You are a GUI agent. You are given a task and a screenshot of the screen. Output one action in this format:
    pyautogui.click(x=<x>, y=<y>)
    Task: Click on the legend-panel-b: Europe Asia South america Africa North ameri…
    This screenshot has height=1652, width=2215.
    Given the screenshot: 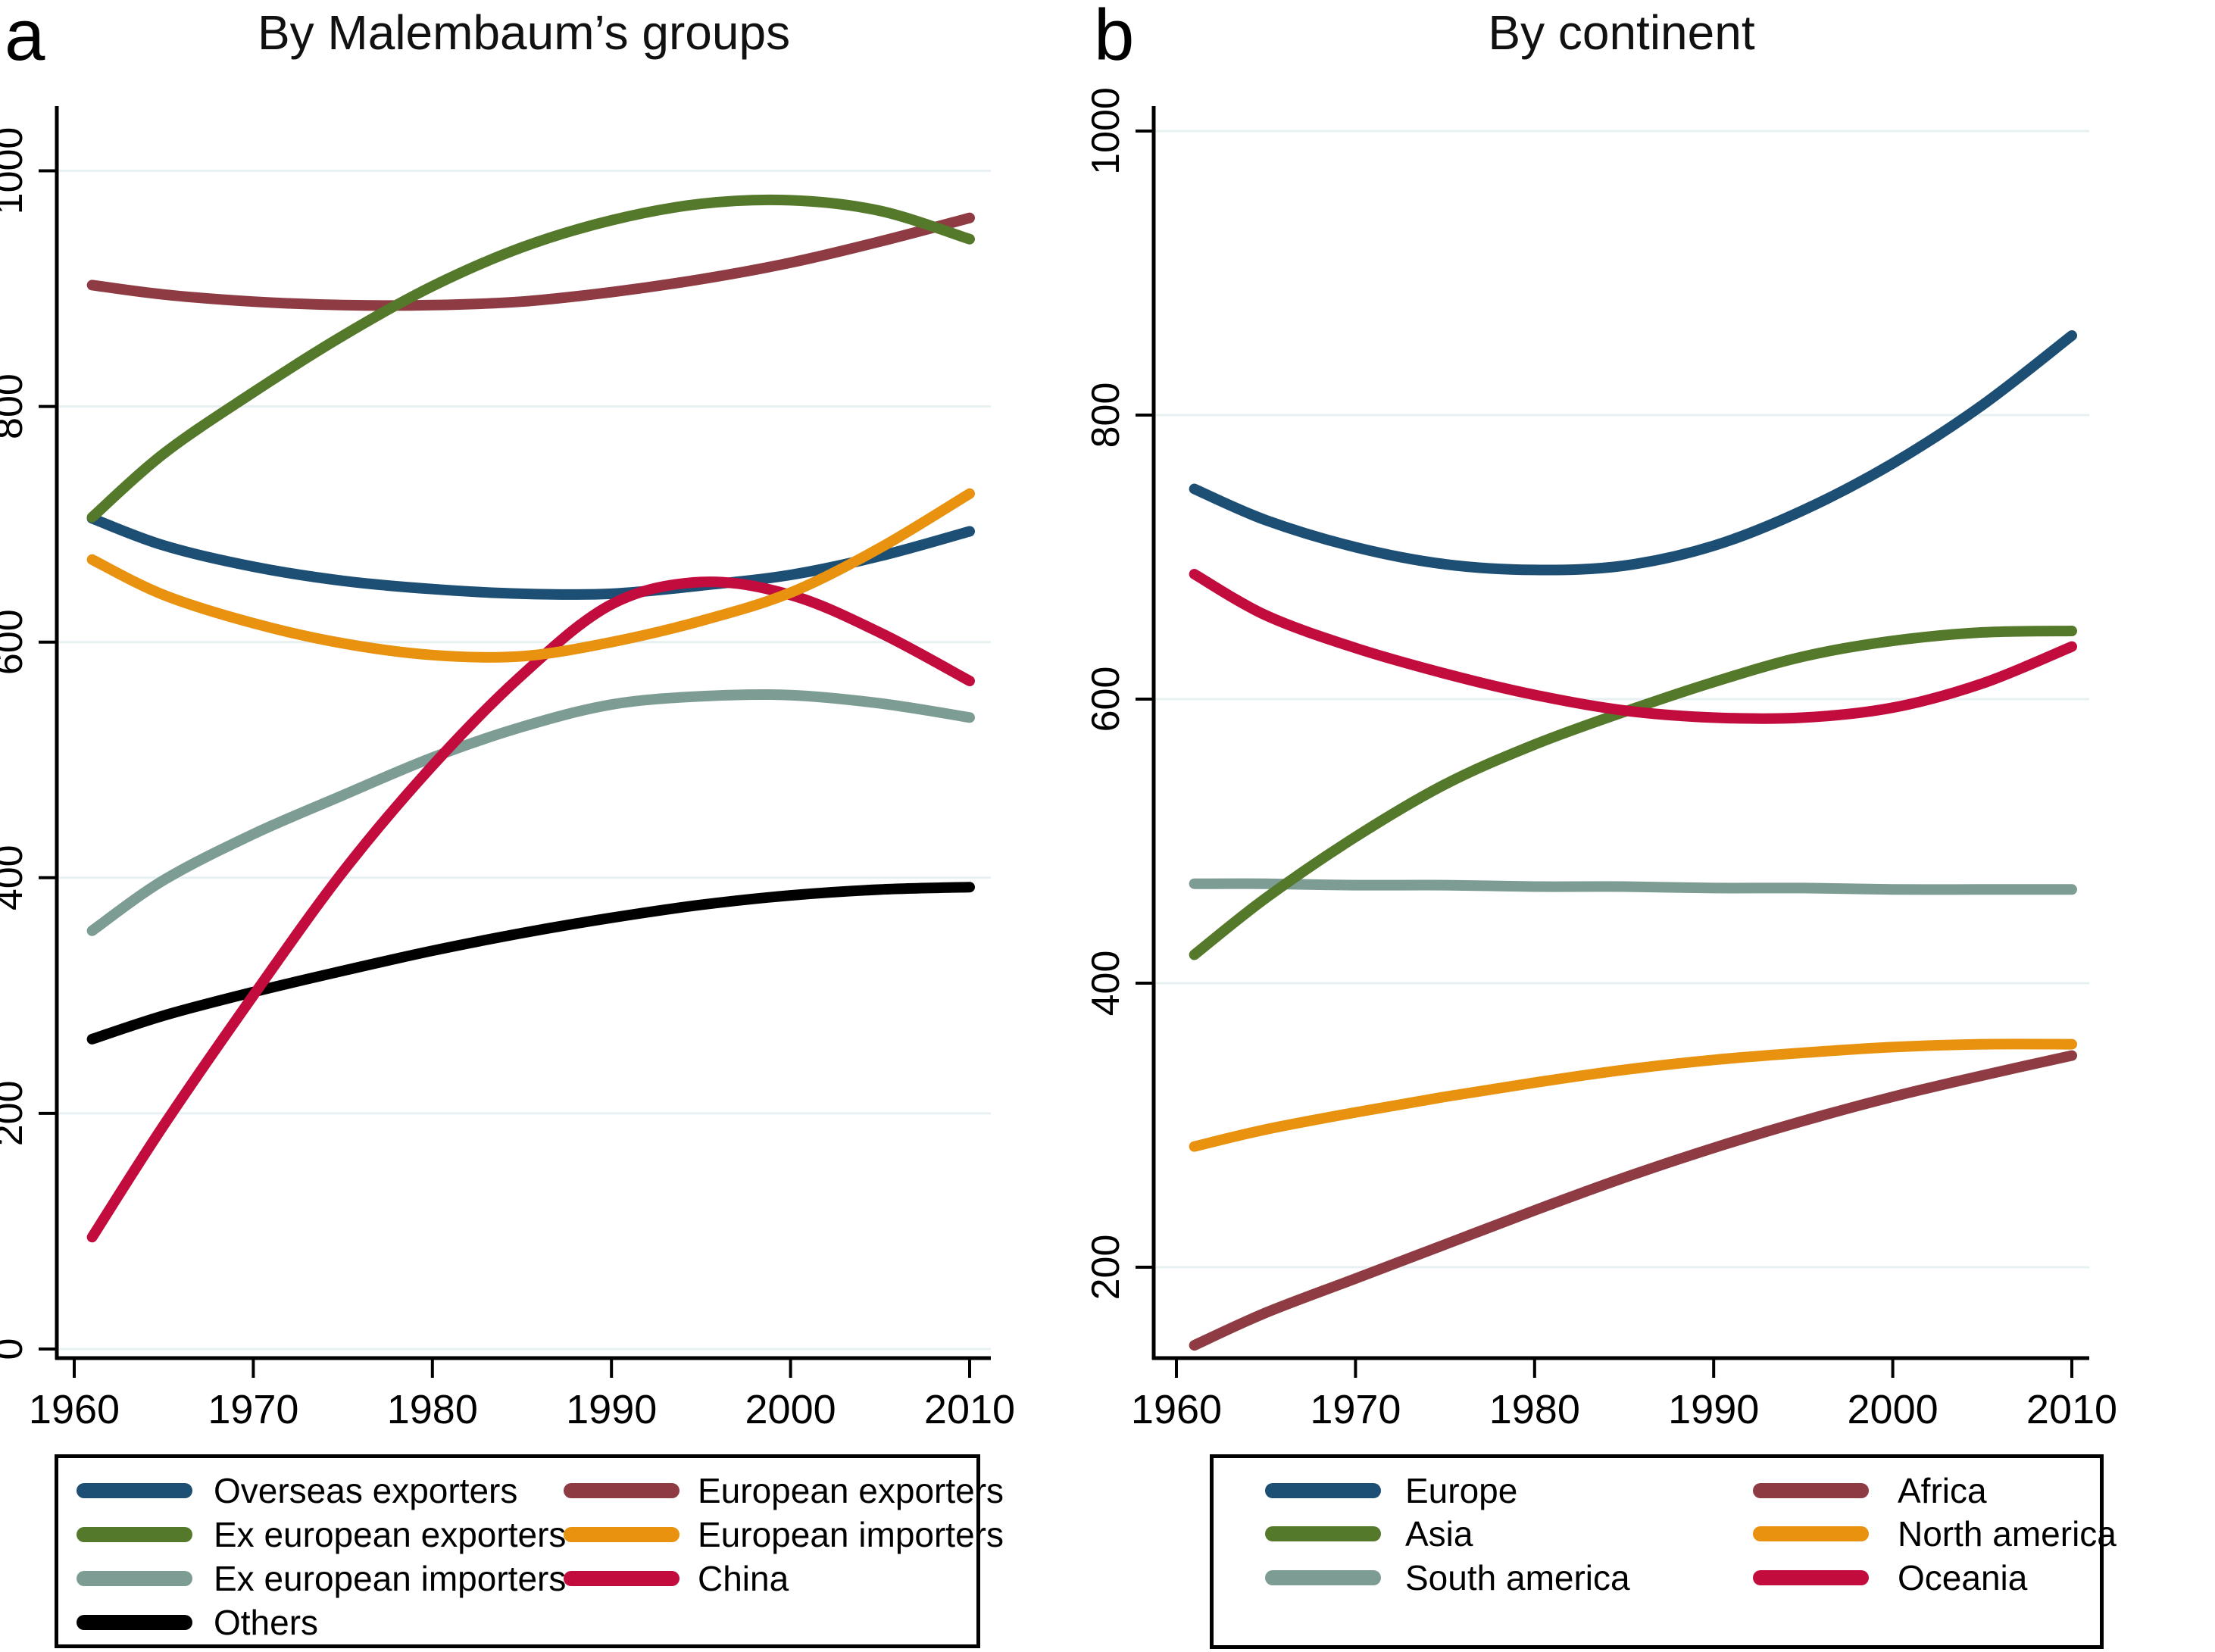 What is the action you would take?
    pyautogui.click(x=1664, y=1551)
    